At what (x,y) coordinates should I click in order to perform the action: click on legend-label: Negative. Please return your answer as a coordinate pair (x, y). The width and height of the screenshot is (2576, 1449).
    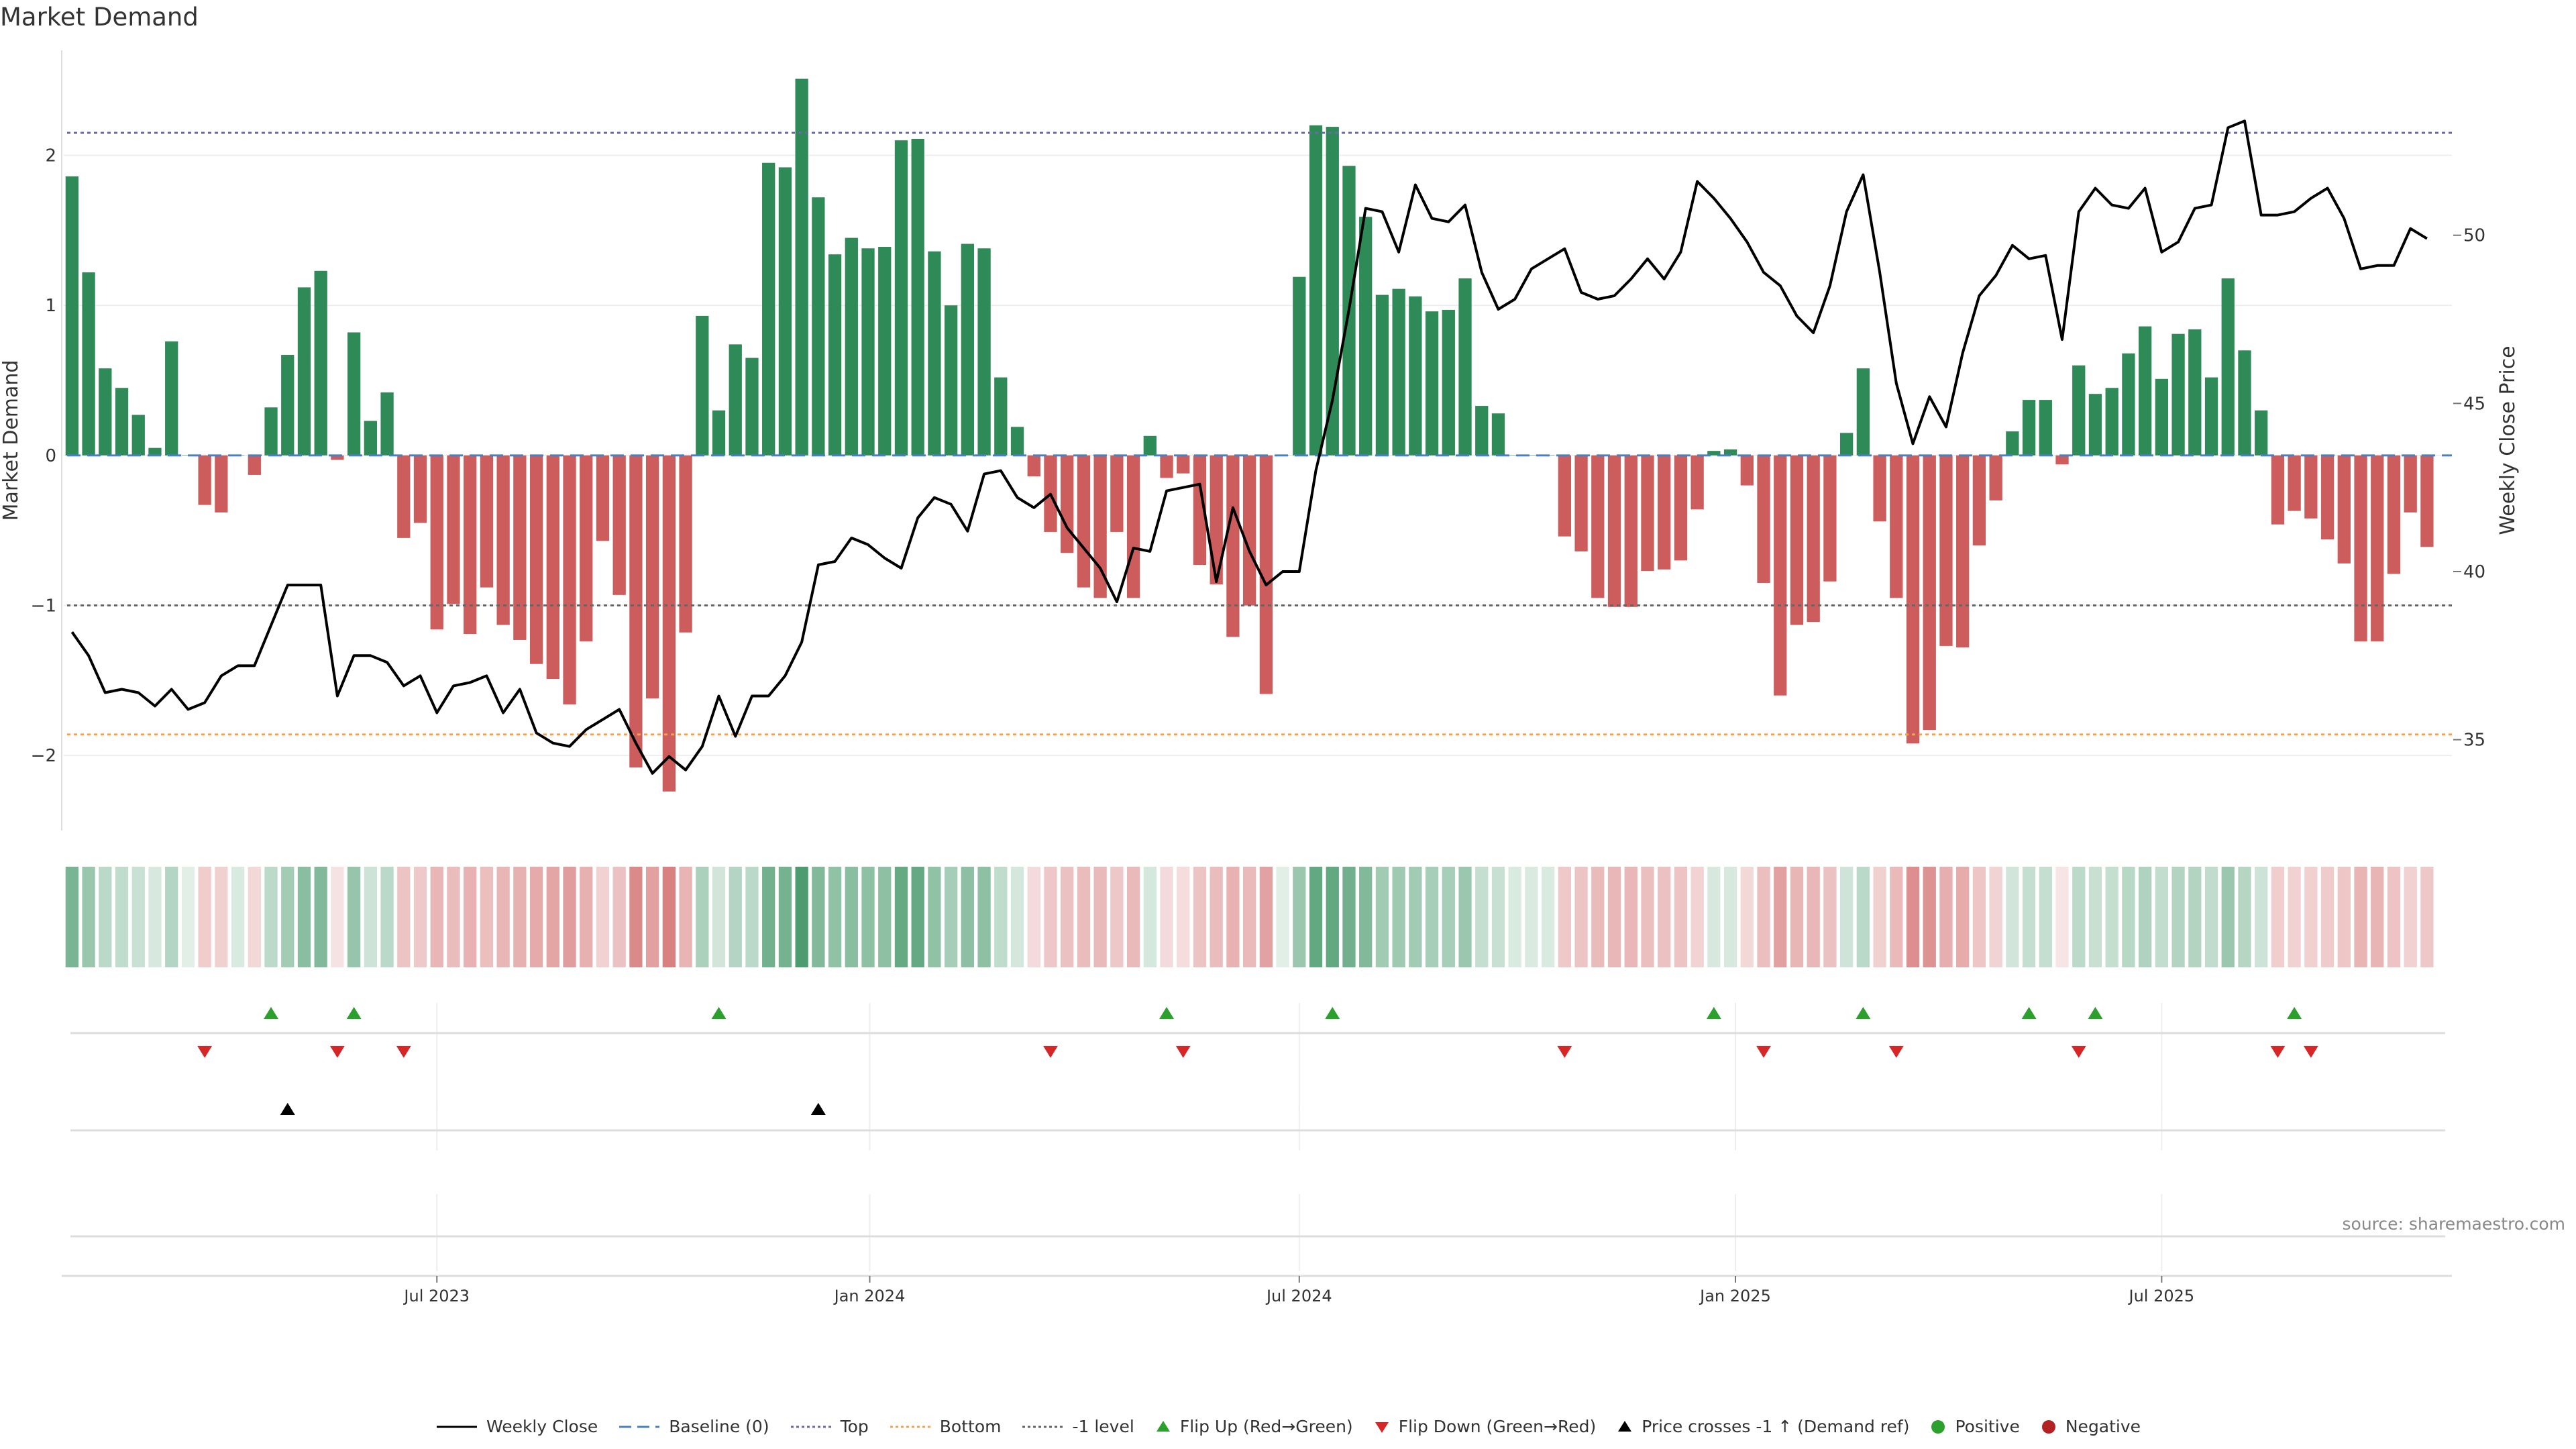
    Looking at the image, I should click on (2103, 1426).